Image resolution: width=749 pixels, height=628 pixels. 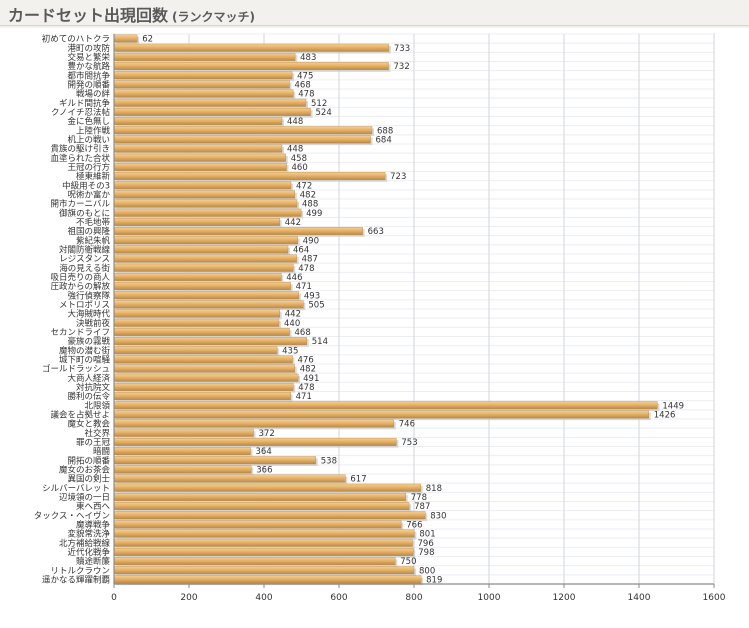 What do you see at coordinates (398, 177) in the screenshot?
I see `data-label: 723` at bounding box center [398, 177].